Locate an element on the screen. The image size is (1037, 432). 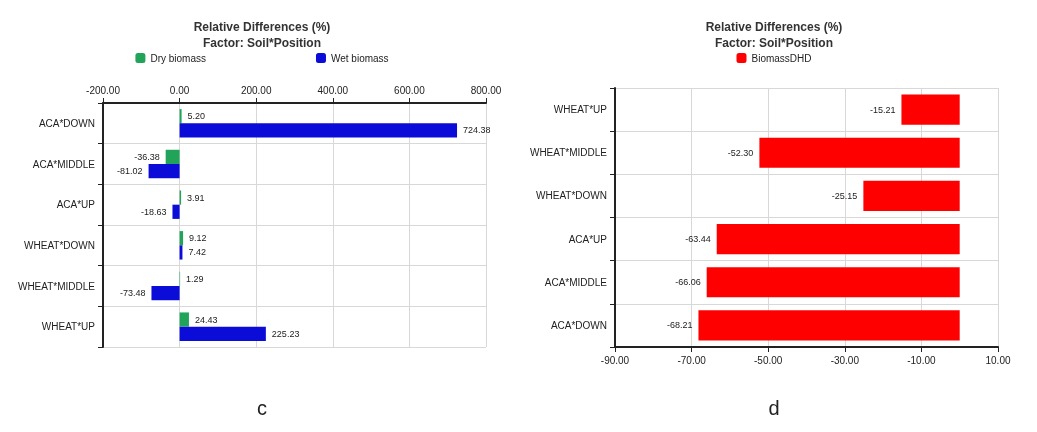
legend-label: BiomassDHD is located at coordinates (781, 58).